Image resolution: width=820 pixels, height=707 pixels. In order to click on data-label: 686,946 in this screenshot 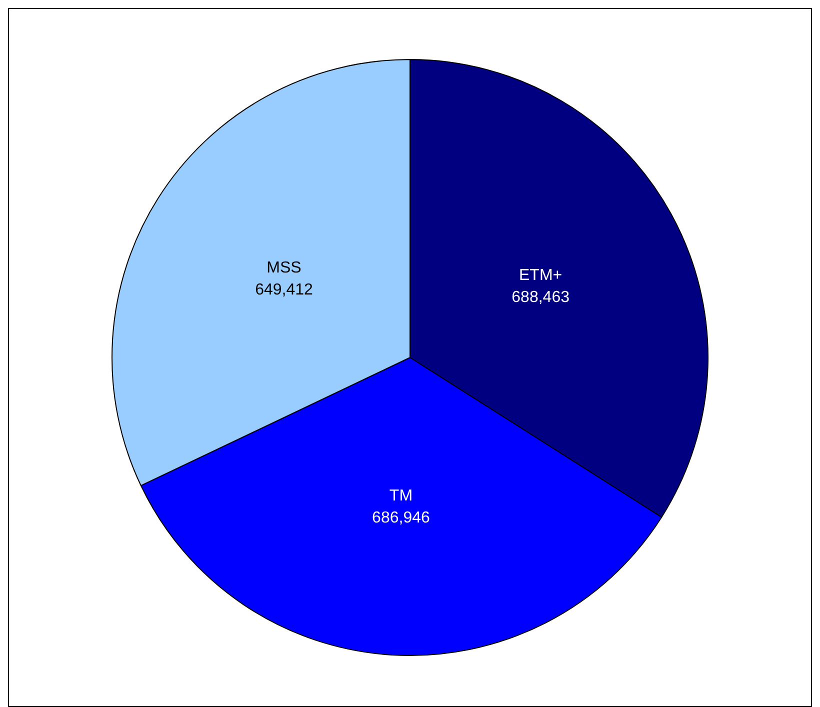, I will do `click(401, 518)`.